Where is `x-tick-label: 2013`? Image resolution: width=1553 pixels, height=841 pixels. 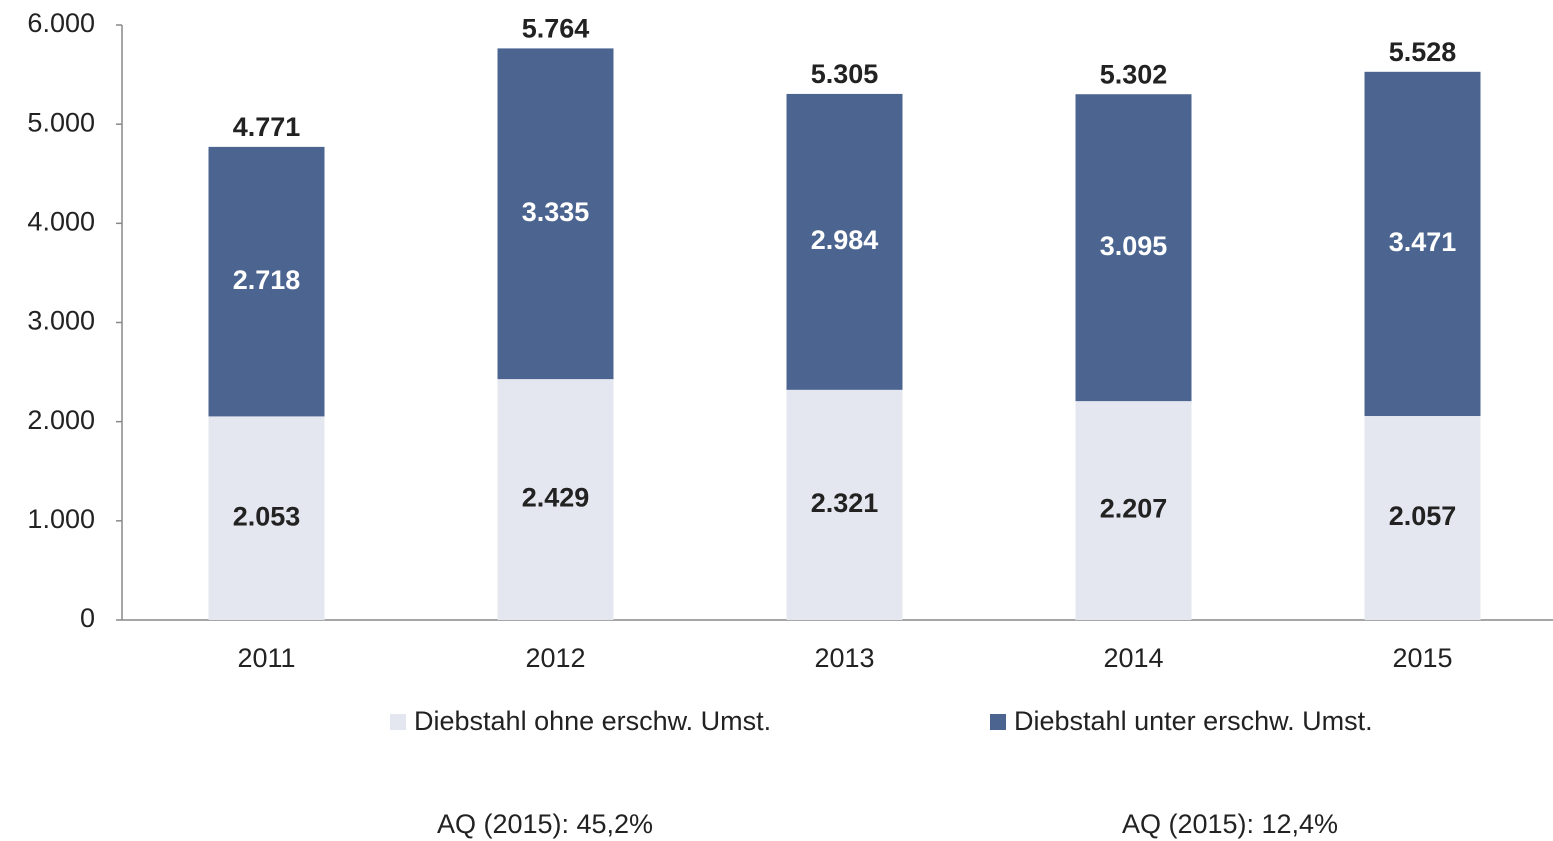
x-tick-label: 2013 is located at coordinates (844, 658).